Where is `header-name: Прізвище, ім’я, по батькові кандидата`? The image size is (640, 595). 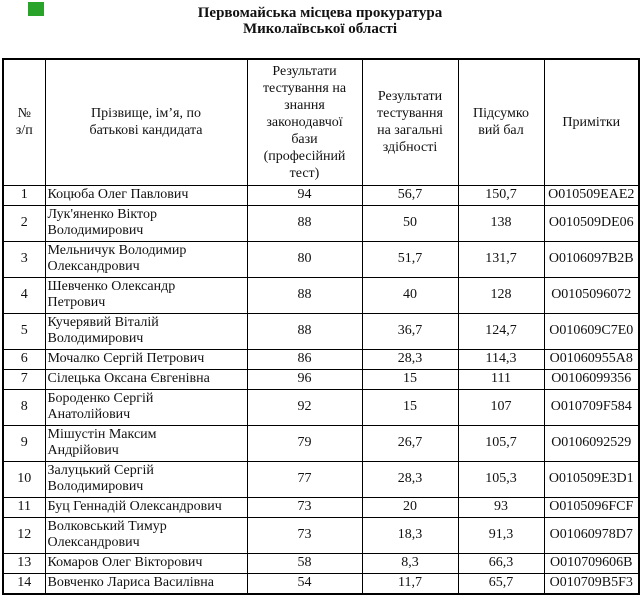
header-name: Прізвище, ім’я, по батькові кандидата is located at coordinates (146, 122).